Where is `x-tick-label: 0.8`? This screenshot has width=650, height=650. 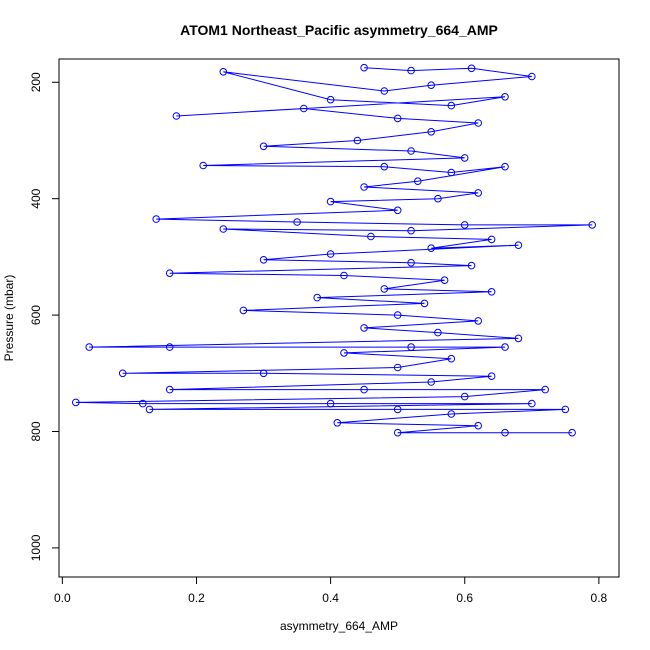 x-tick-label: 0.8 is located at coordinates (599, 598).